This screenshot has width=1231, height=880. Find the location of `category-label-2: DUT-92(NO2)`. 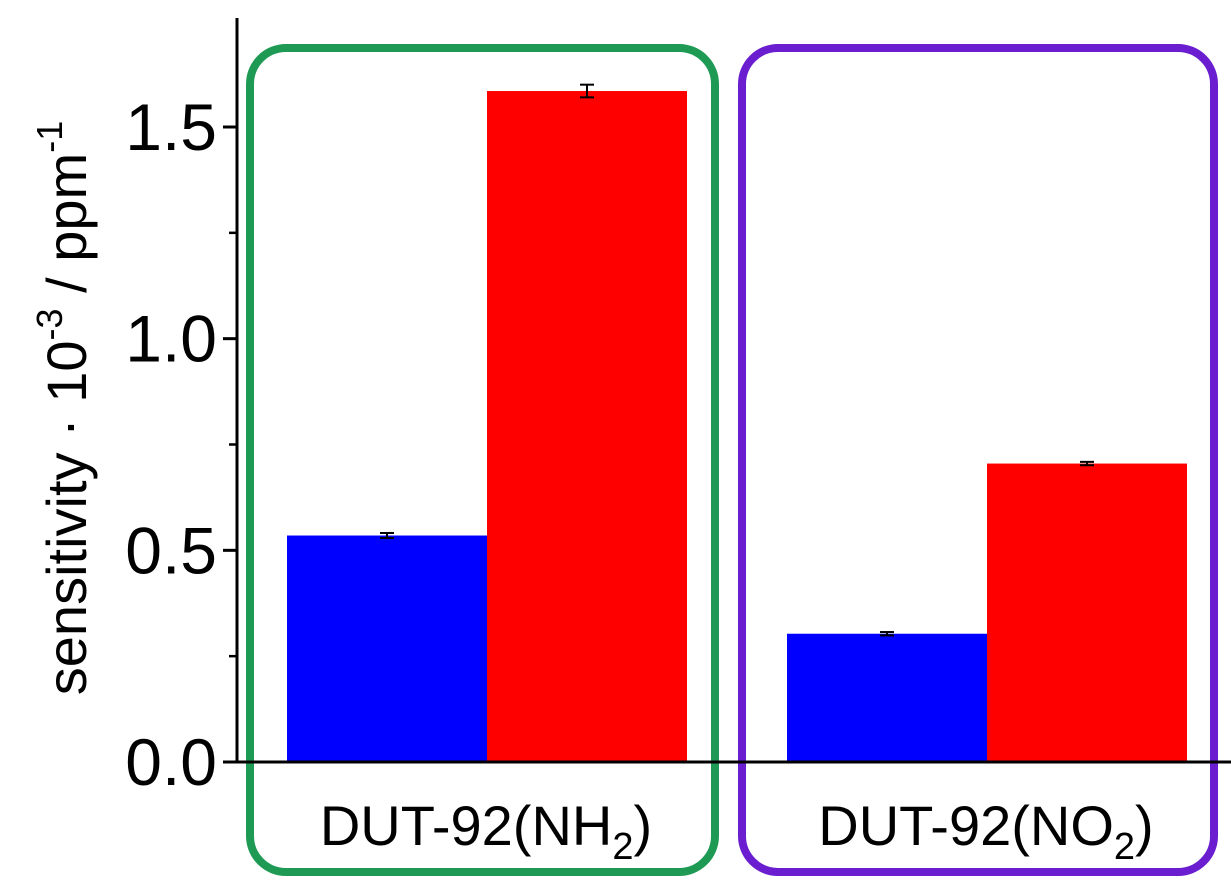

category-label-2: DUT-92(NO2) is located at coordinates (985, 831).